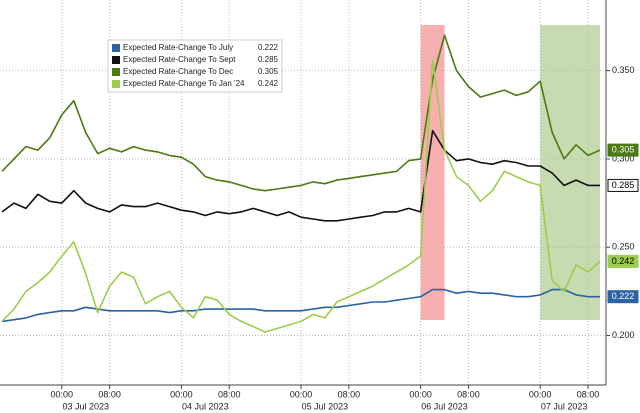 This screenshot has height=413, width=640. Describe the element at coordinates (268, 83) in the screenshot. I see `legend-value: 0.242` at that location.